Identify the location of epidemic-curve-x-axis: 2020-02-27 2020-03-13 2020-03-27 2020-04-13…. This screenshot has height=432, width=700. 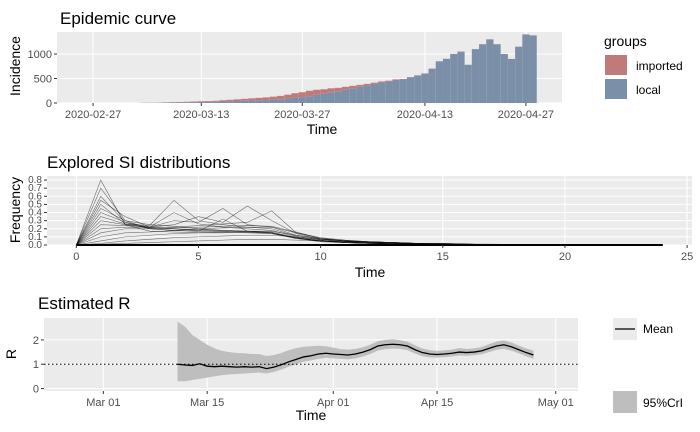
(309, 112).